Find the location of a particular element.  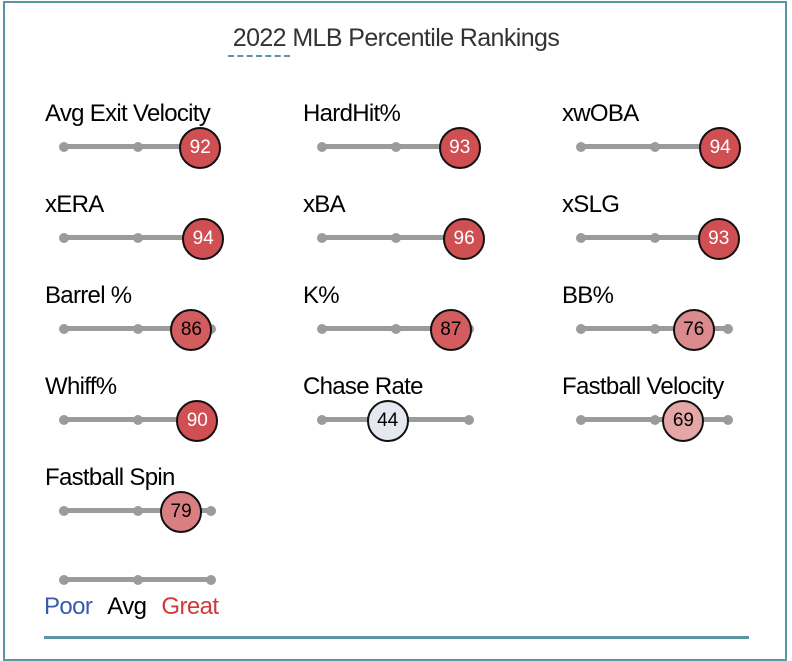

metric-barrel: Barrel % 86 is located at coordinates (165, 322).